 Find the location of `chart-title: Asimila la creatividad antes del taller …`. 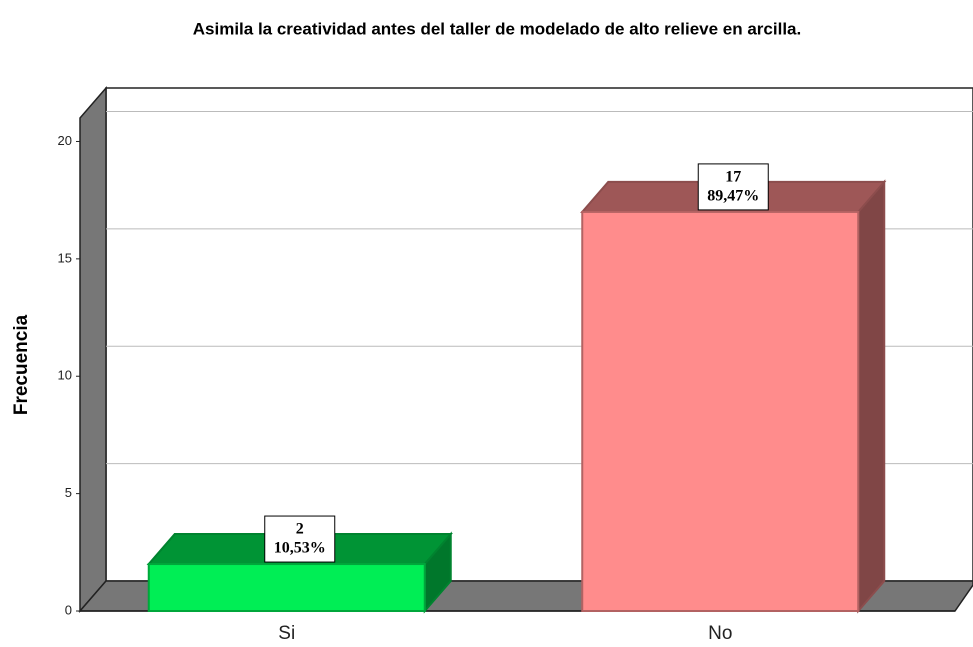

chart-title: Asimila la creatividad antes del taller … is located at coordinates (497, 28).